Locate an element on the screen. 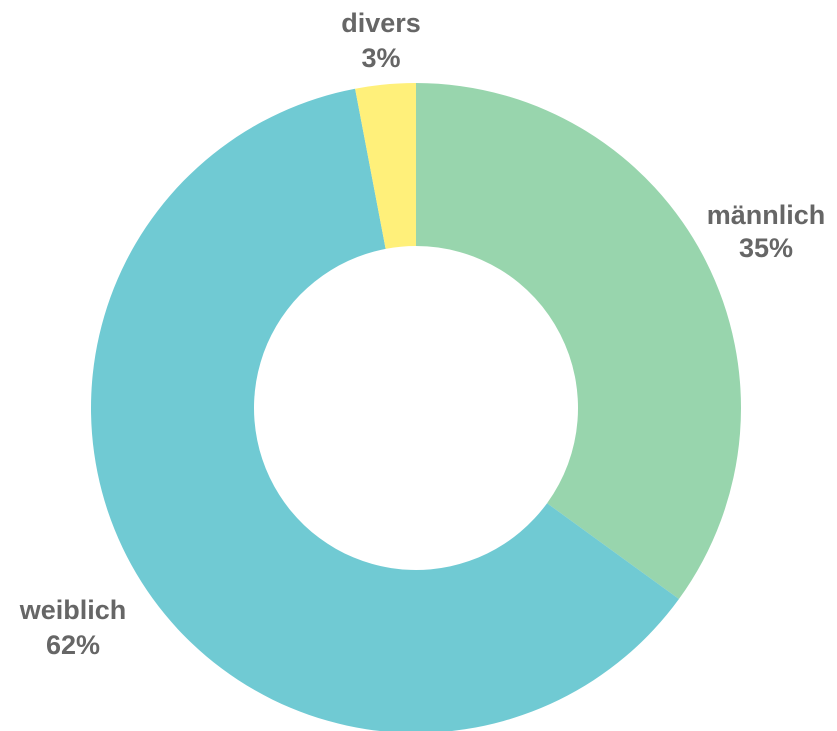 The height and width of the screenshot is (731, 837). slice-value-weiblich: 62% is located at coordinates (73, 645).